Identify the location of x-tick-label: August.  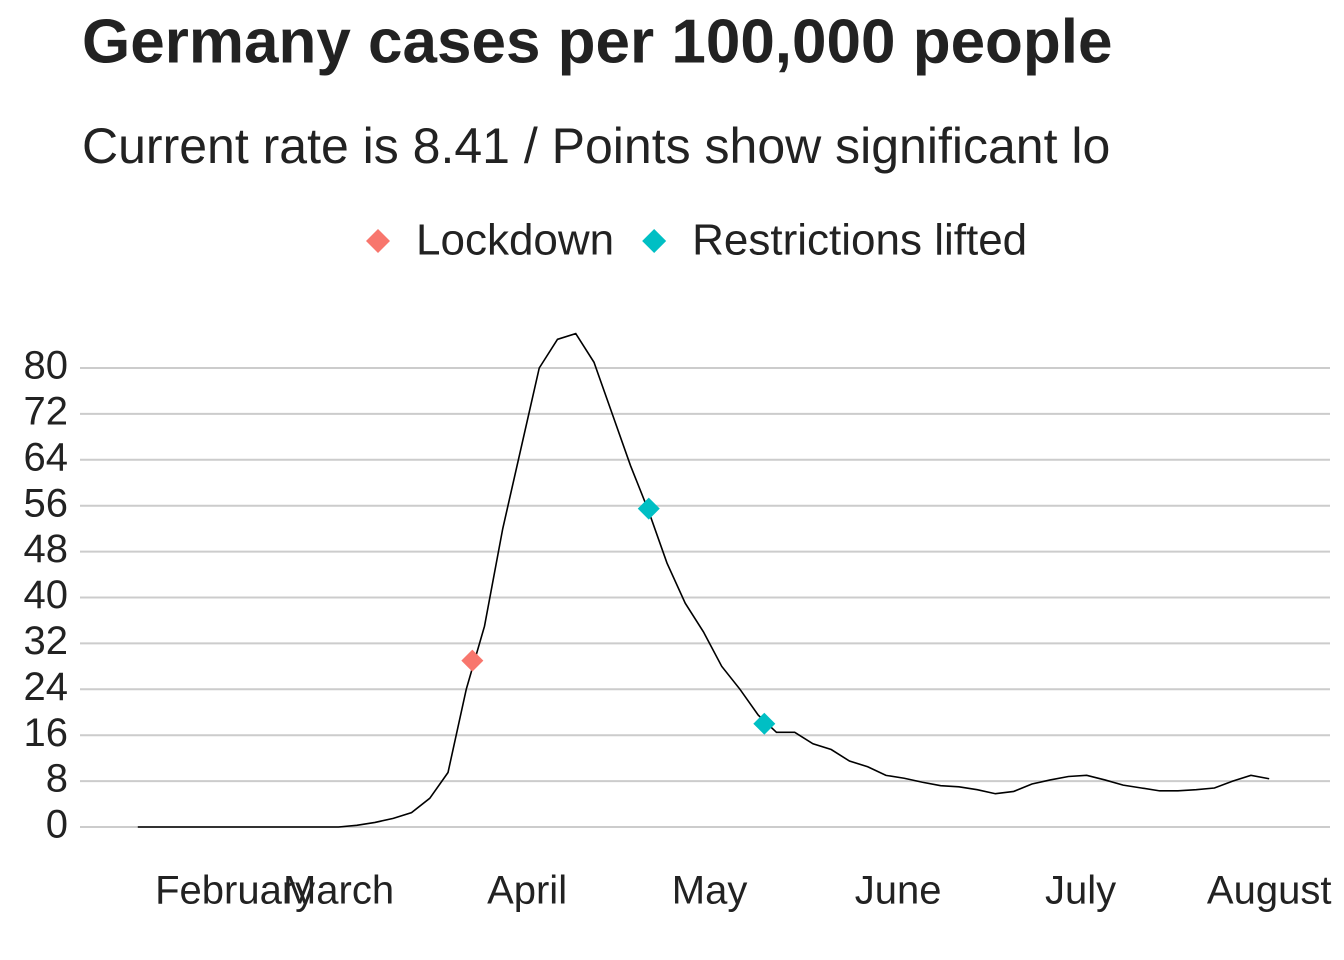
(1269, 891).